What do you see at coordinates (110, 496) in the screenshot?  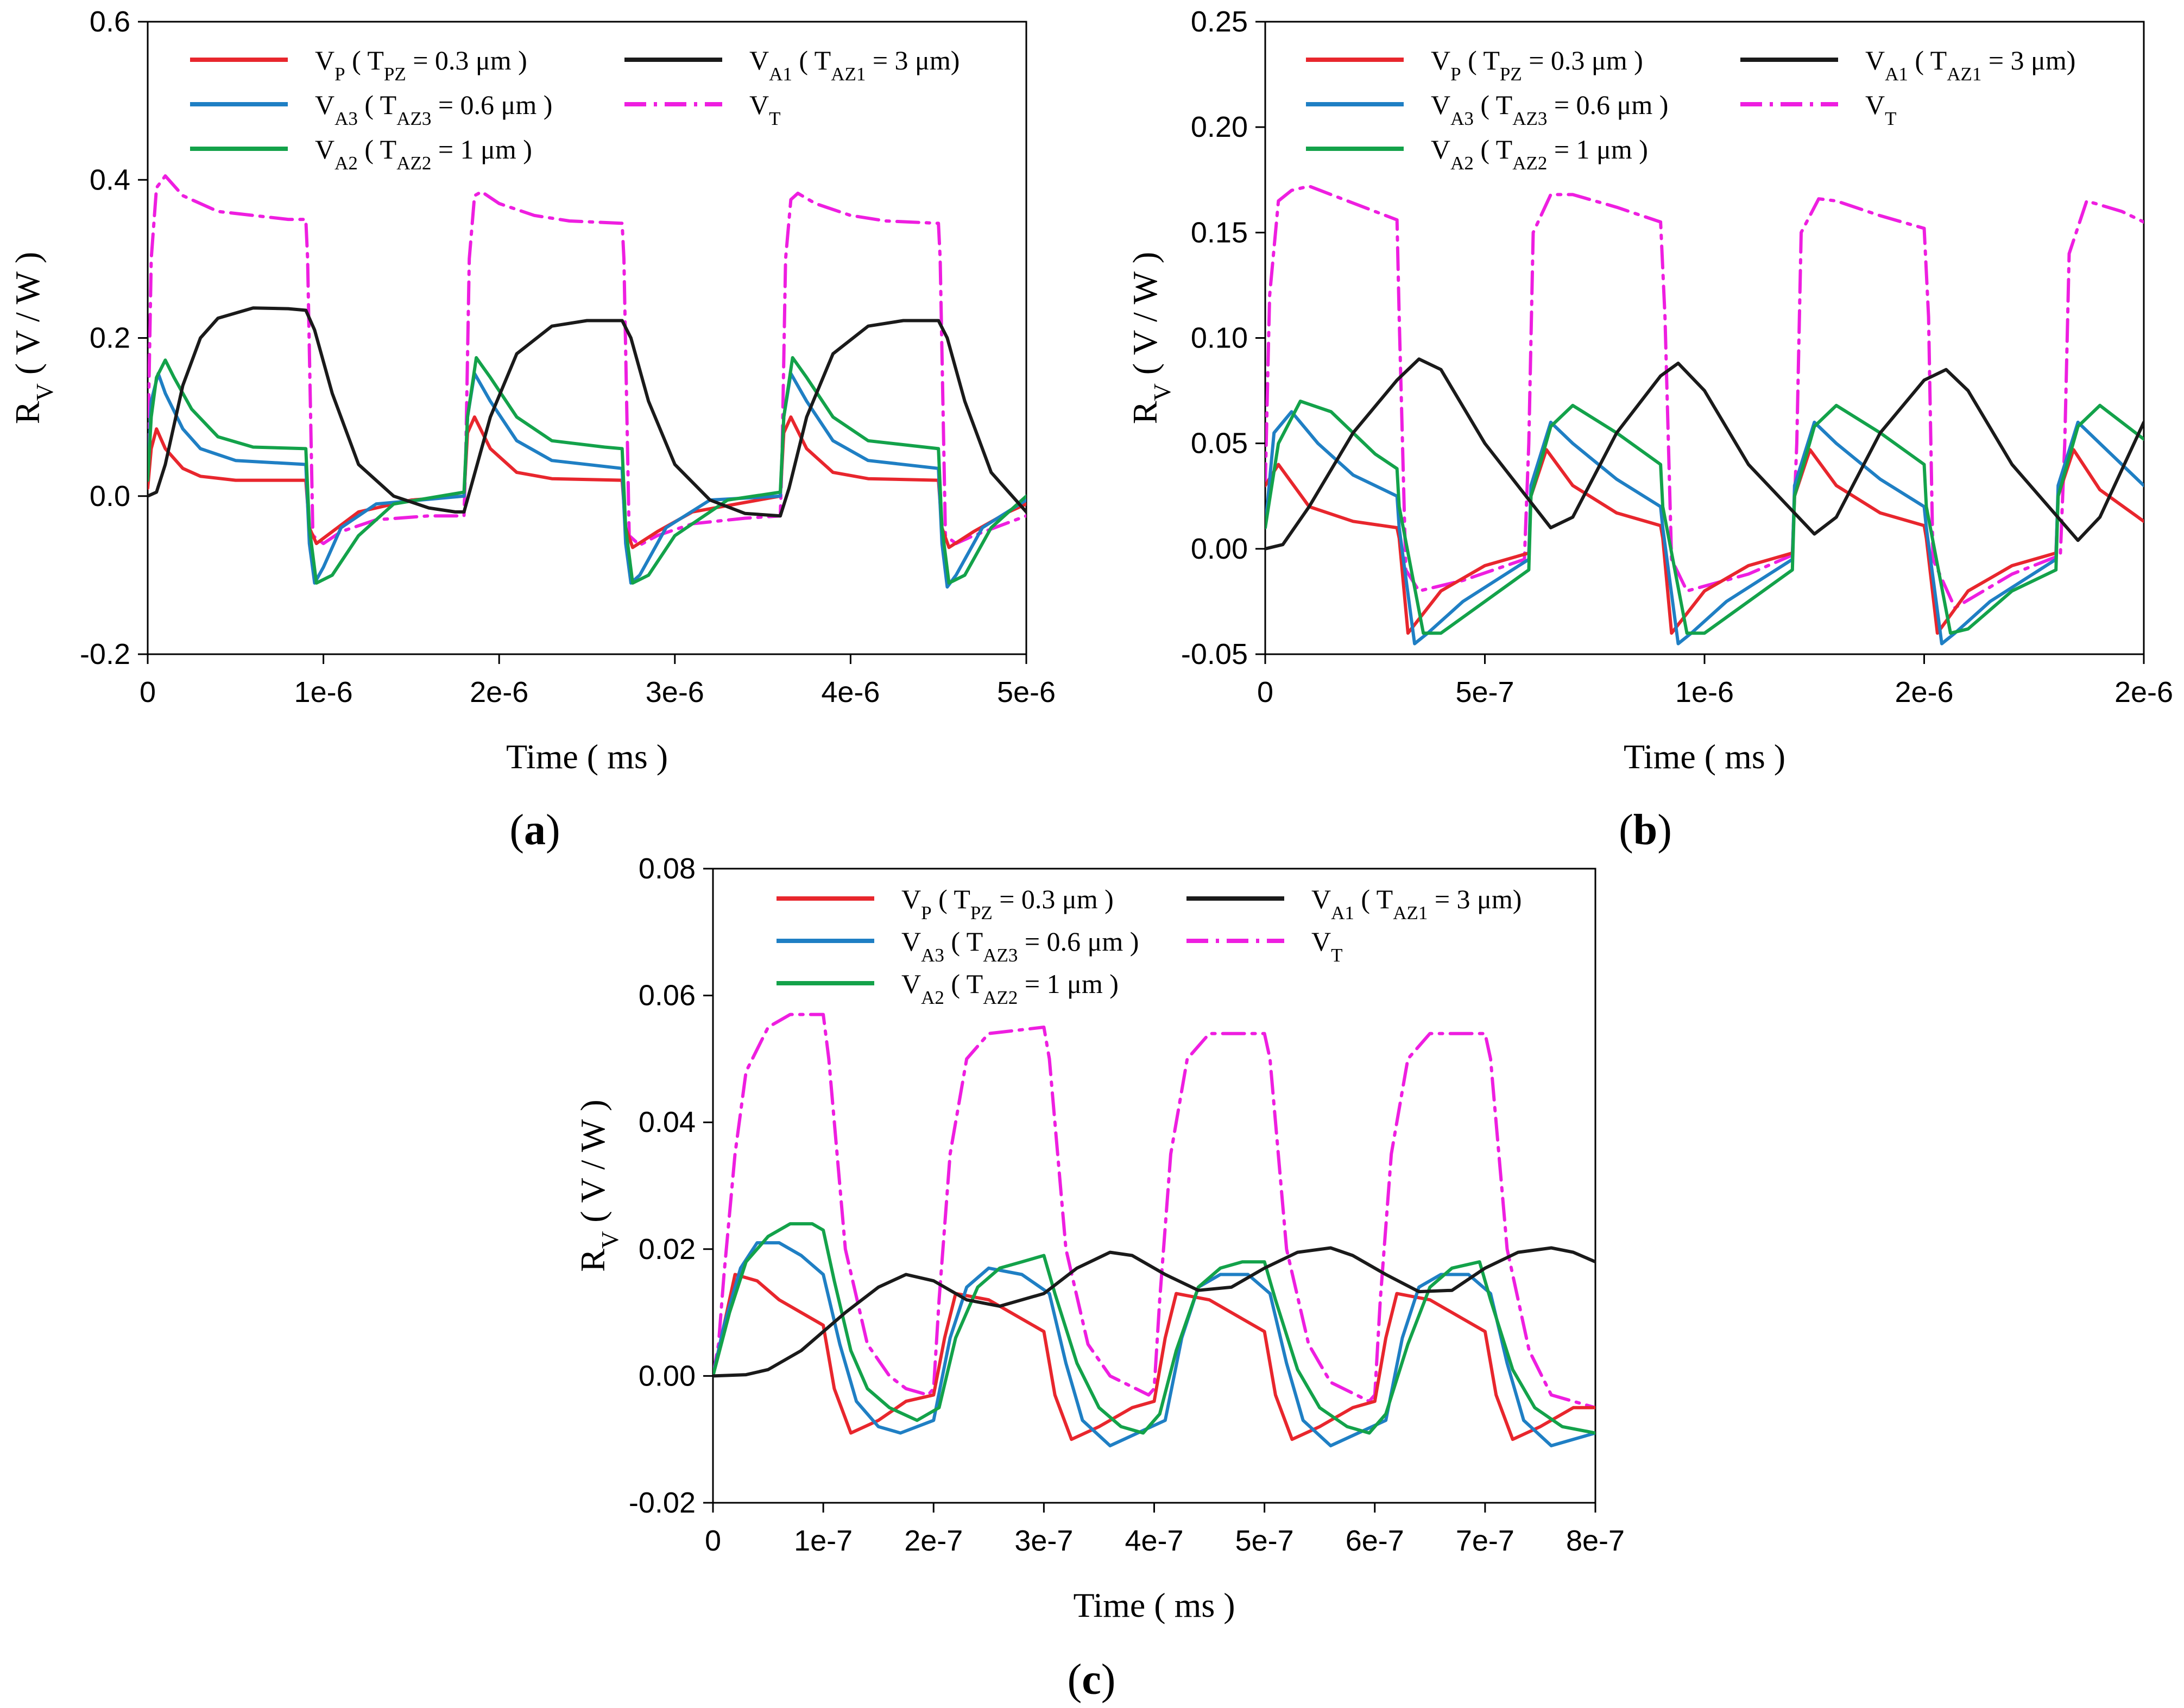 I see `y-tick-label: 0.0` at bounding box center [110, 496].